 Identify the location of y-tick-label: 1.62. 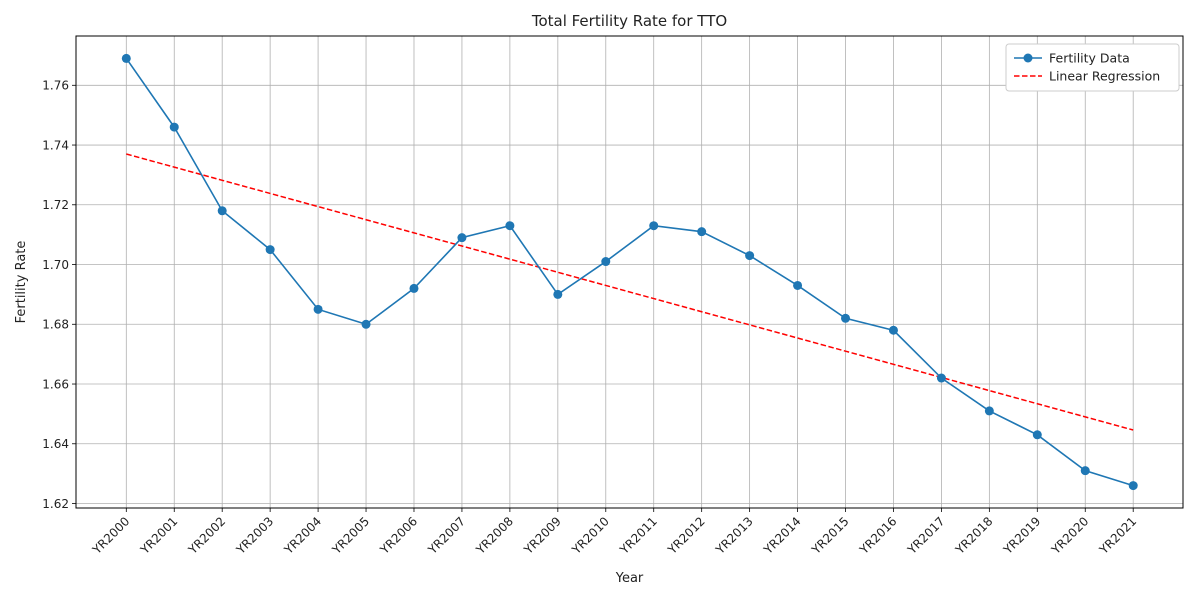
(55, 504).